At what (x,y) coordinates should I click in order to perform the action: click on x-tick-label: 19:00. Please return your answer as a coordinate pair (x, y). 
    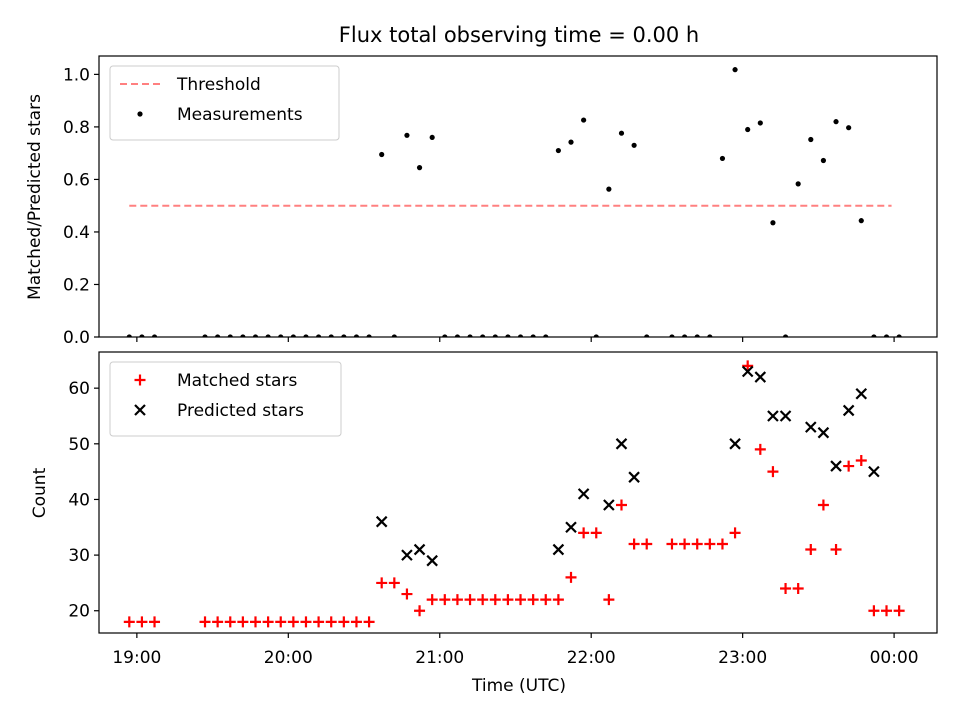
    Looking at the image, I should click on (136, 658).